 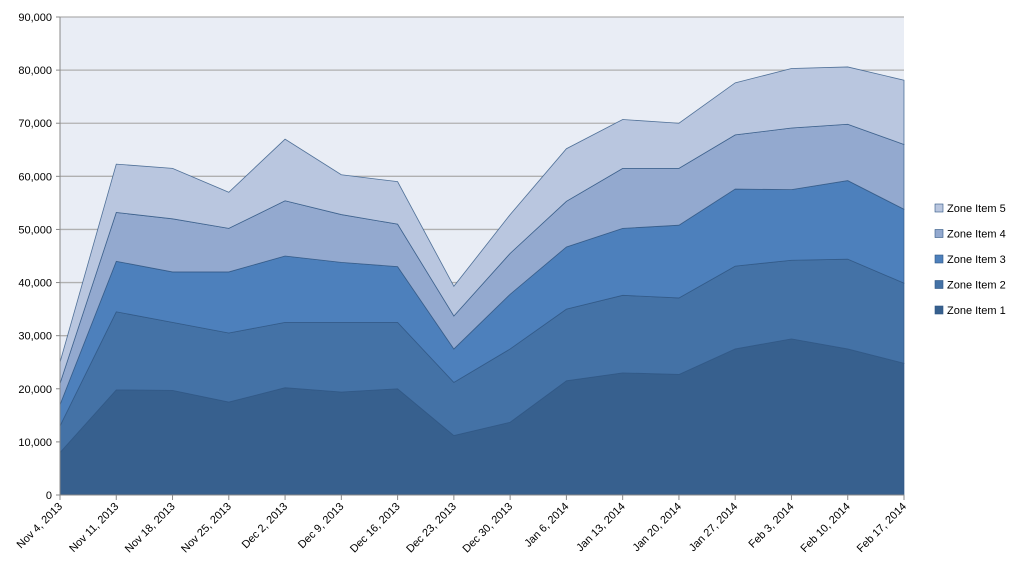 What do you see at coordinates (431, 528) in the screenshot?
I see `x-tick-label: Dec 23, 2013` at bounding box center [431, 528].